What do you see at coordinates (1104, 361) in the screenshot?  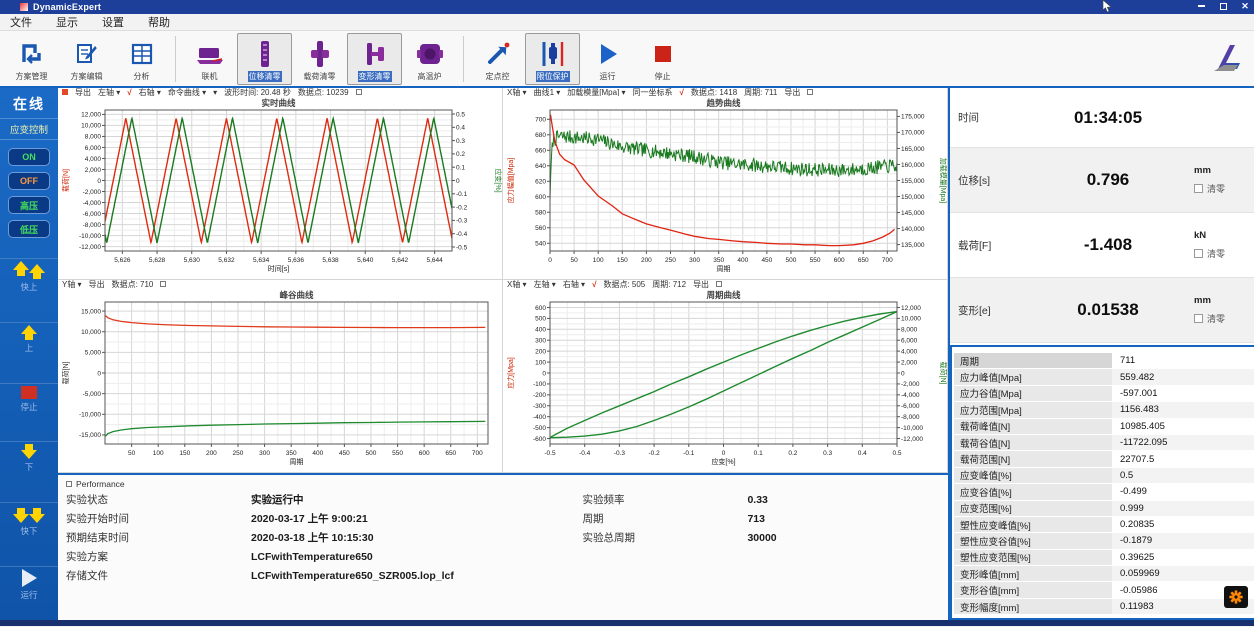 I see `table-row: 周期 711` at bounding box center [1104, 361].